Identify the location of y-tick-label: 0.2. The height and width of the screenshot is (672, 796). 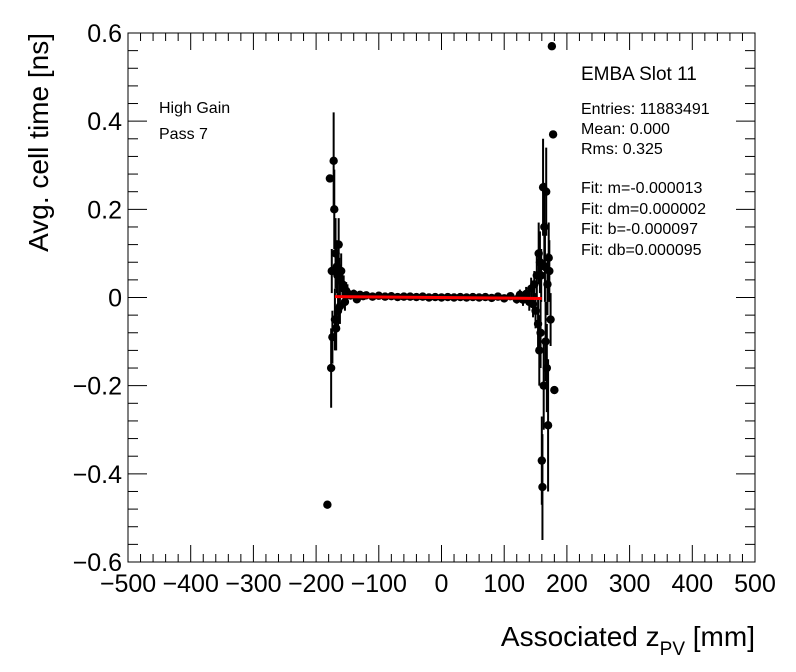
(104, 210).